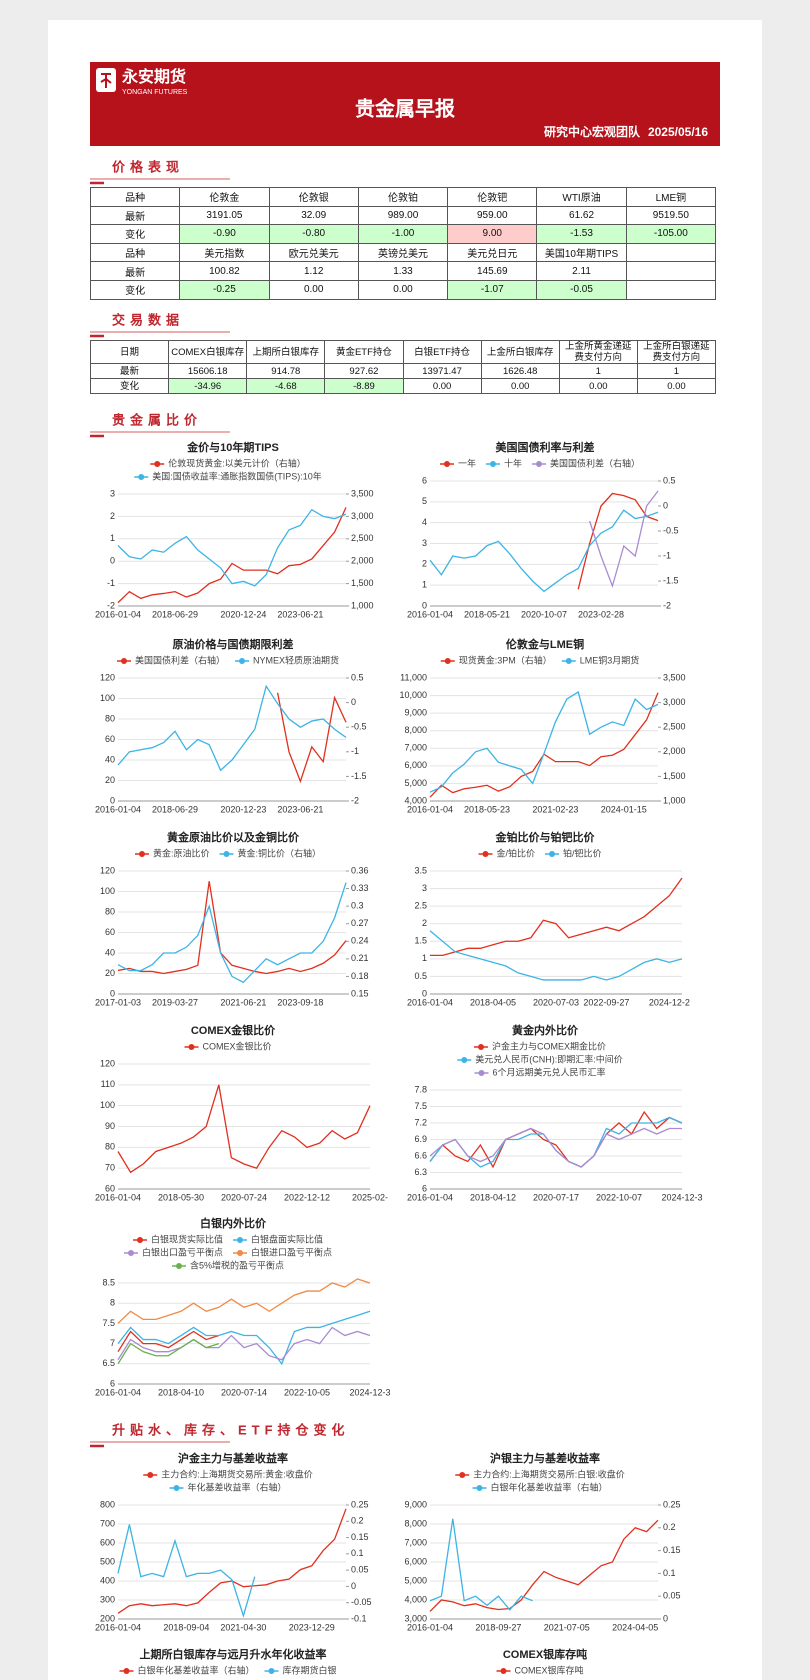  Describe the element at coordinates (424, 543) in the screenshot. I see `y-tick-label: 3` at that location.